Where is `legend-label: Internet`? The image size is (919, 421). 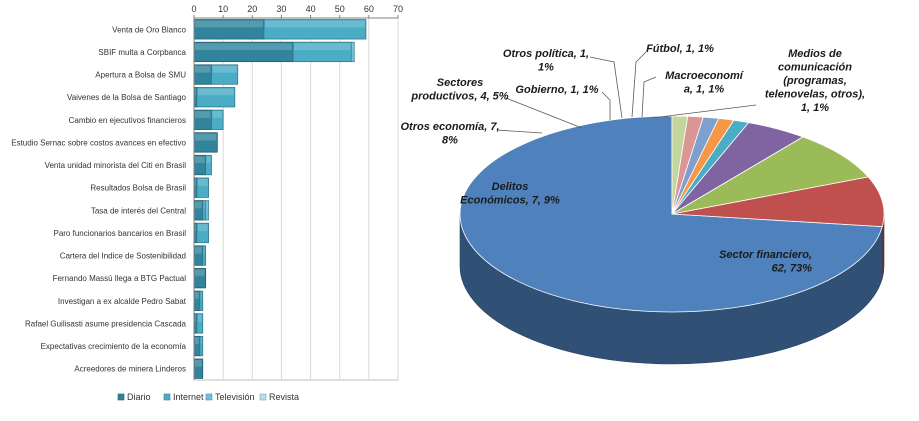
legend-label: Internet is located at coordinates (188, 397).